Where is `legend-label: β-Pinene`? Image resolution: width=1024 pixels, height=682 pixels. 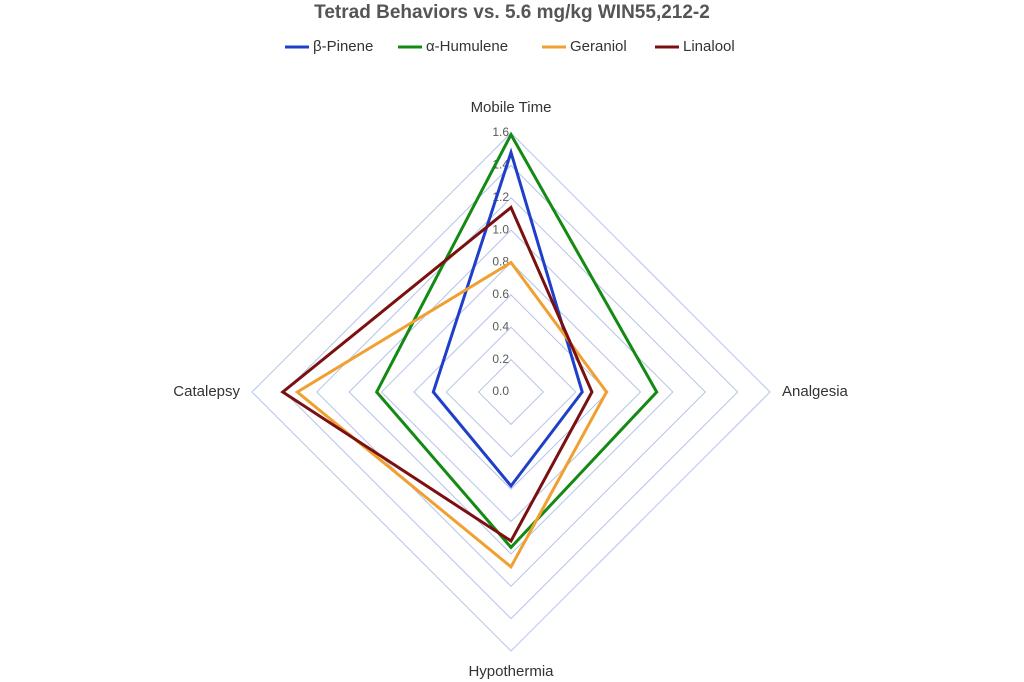 legend-label: β-Pinene is located at coordinates (343, 46).